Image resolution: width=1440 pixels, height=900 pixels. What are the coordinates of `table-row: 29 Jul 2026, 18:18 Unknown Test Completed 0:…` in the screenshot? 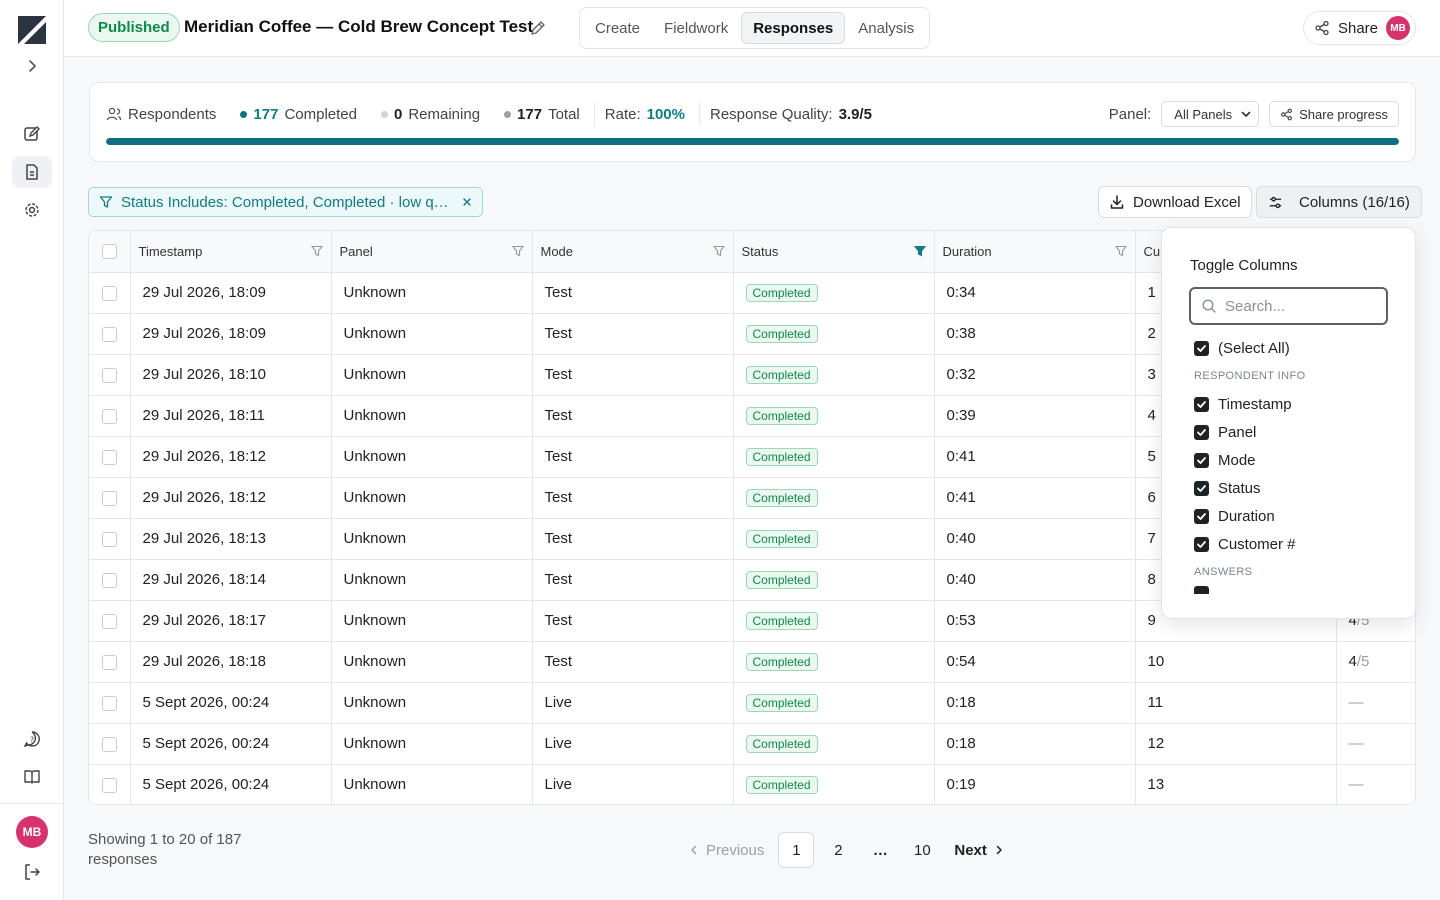 It's located at (752, 662).